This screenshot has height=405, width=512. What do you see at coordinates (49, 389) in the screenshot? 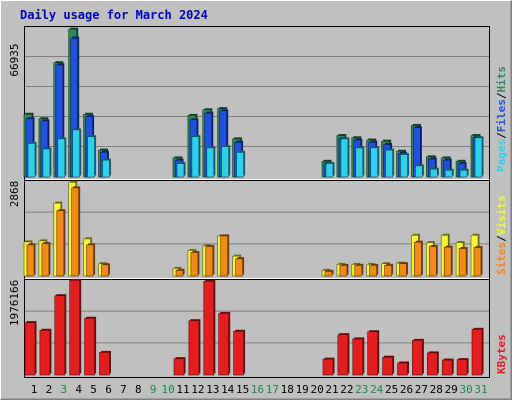
I see `x-tick-label-day-2: 2` at bounding box center [49, 389].